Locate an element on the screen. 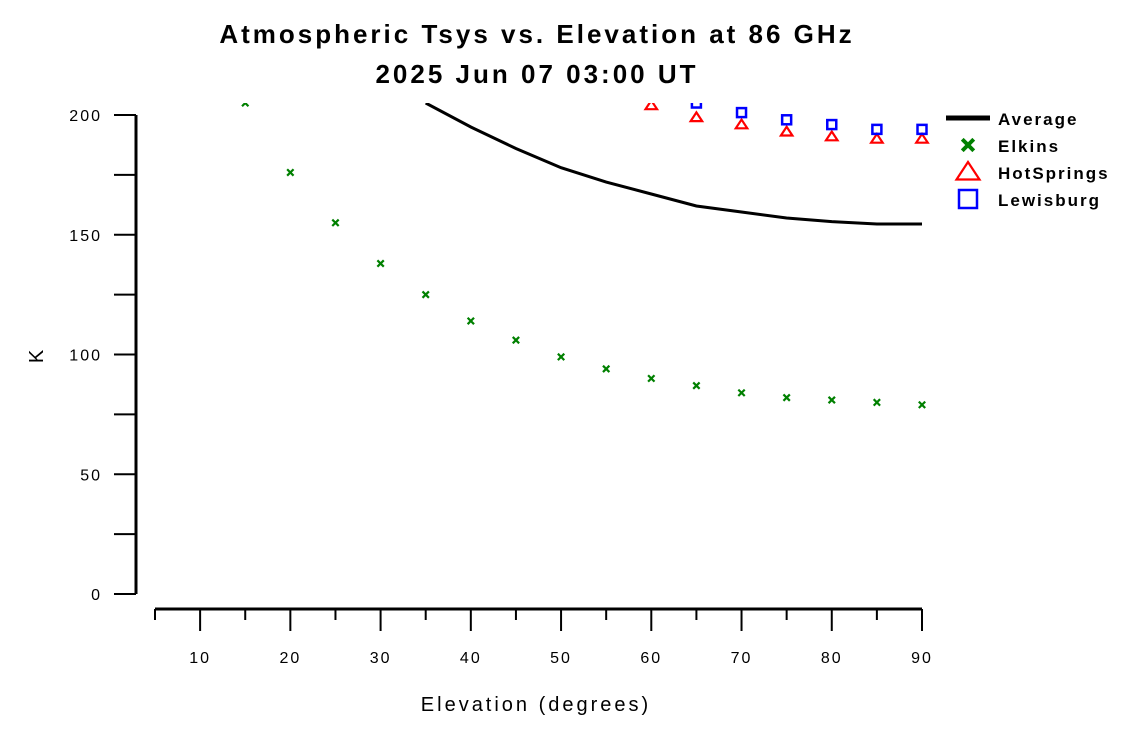 The image size is (1125, 731). legend-label-elkins: Elkins is located at coordinates (1029, 146).